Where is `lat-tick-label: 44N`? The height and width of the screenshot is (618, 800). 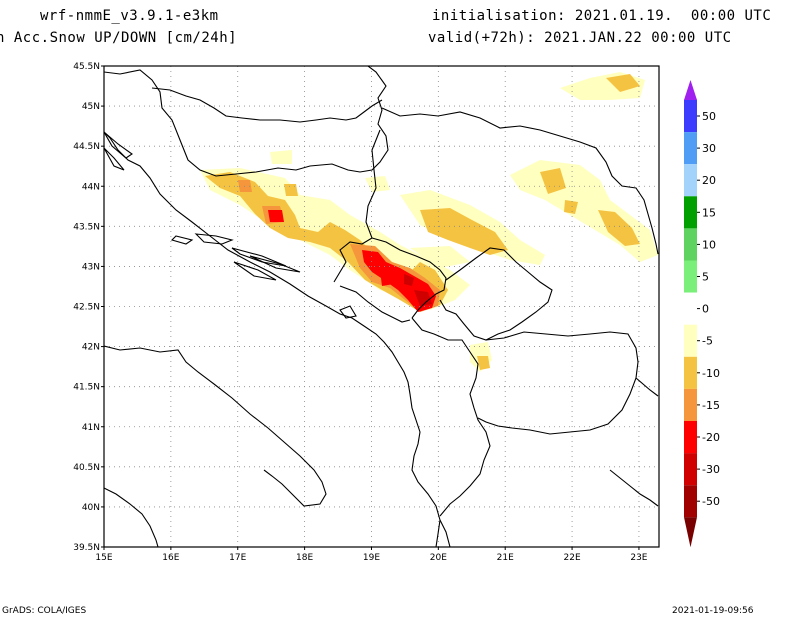
lat-tick-label: 44N is located at coordinates (91, 187).